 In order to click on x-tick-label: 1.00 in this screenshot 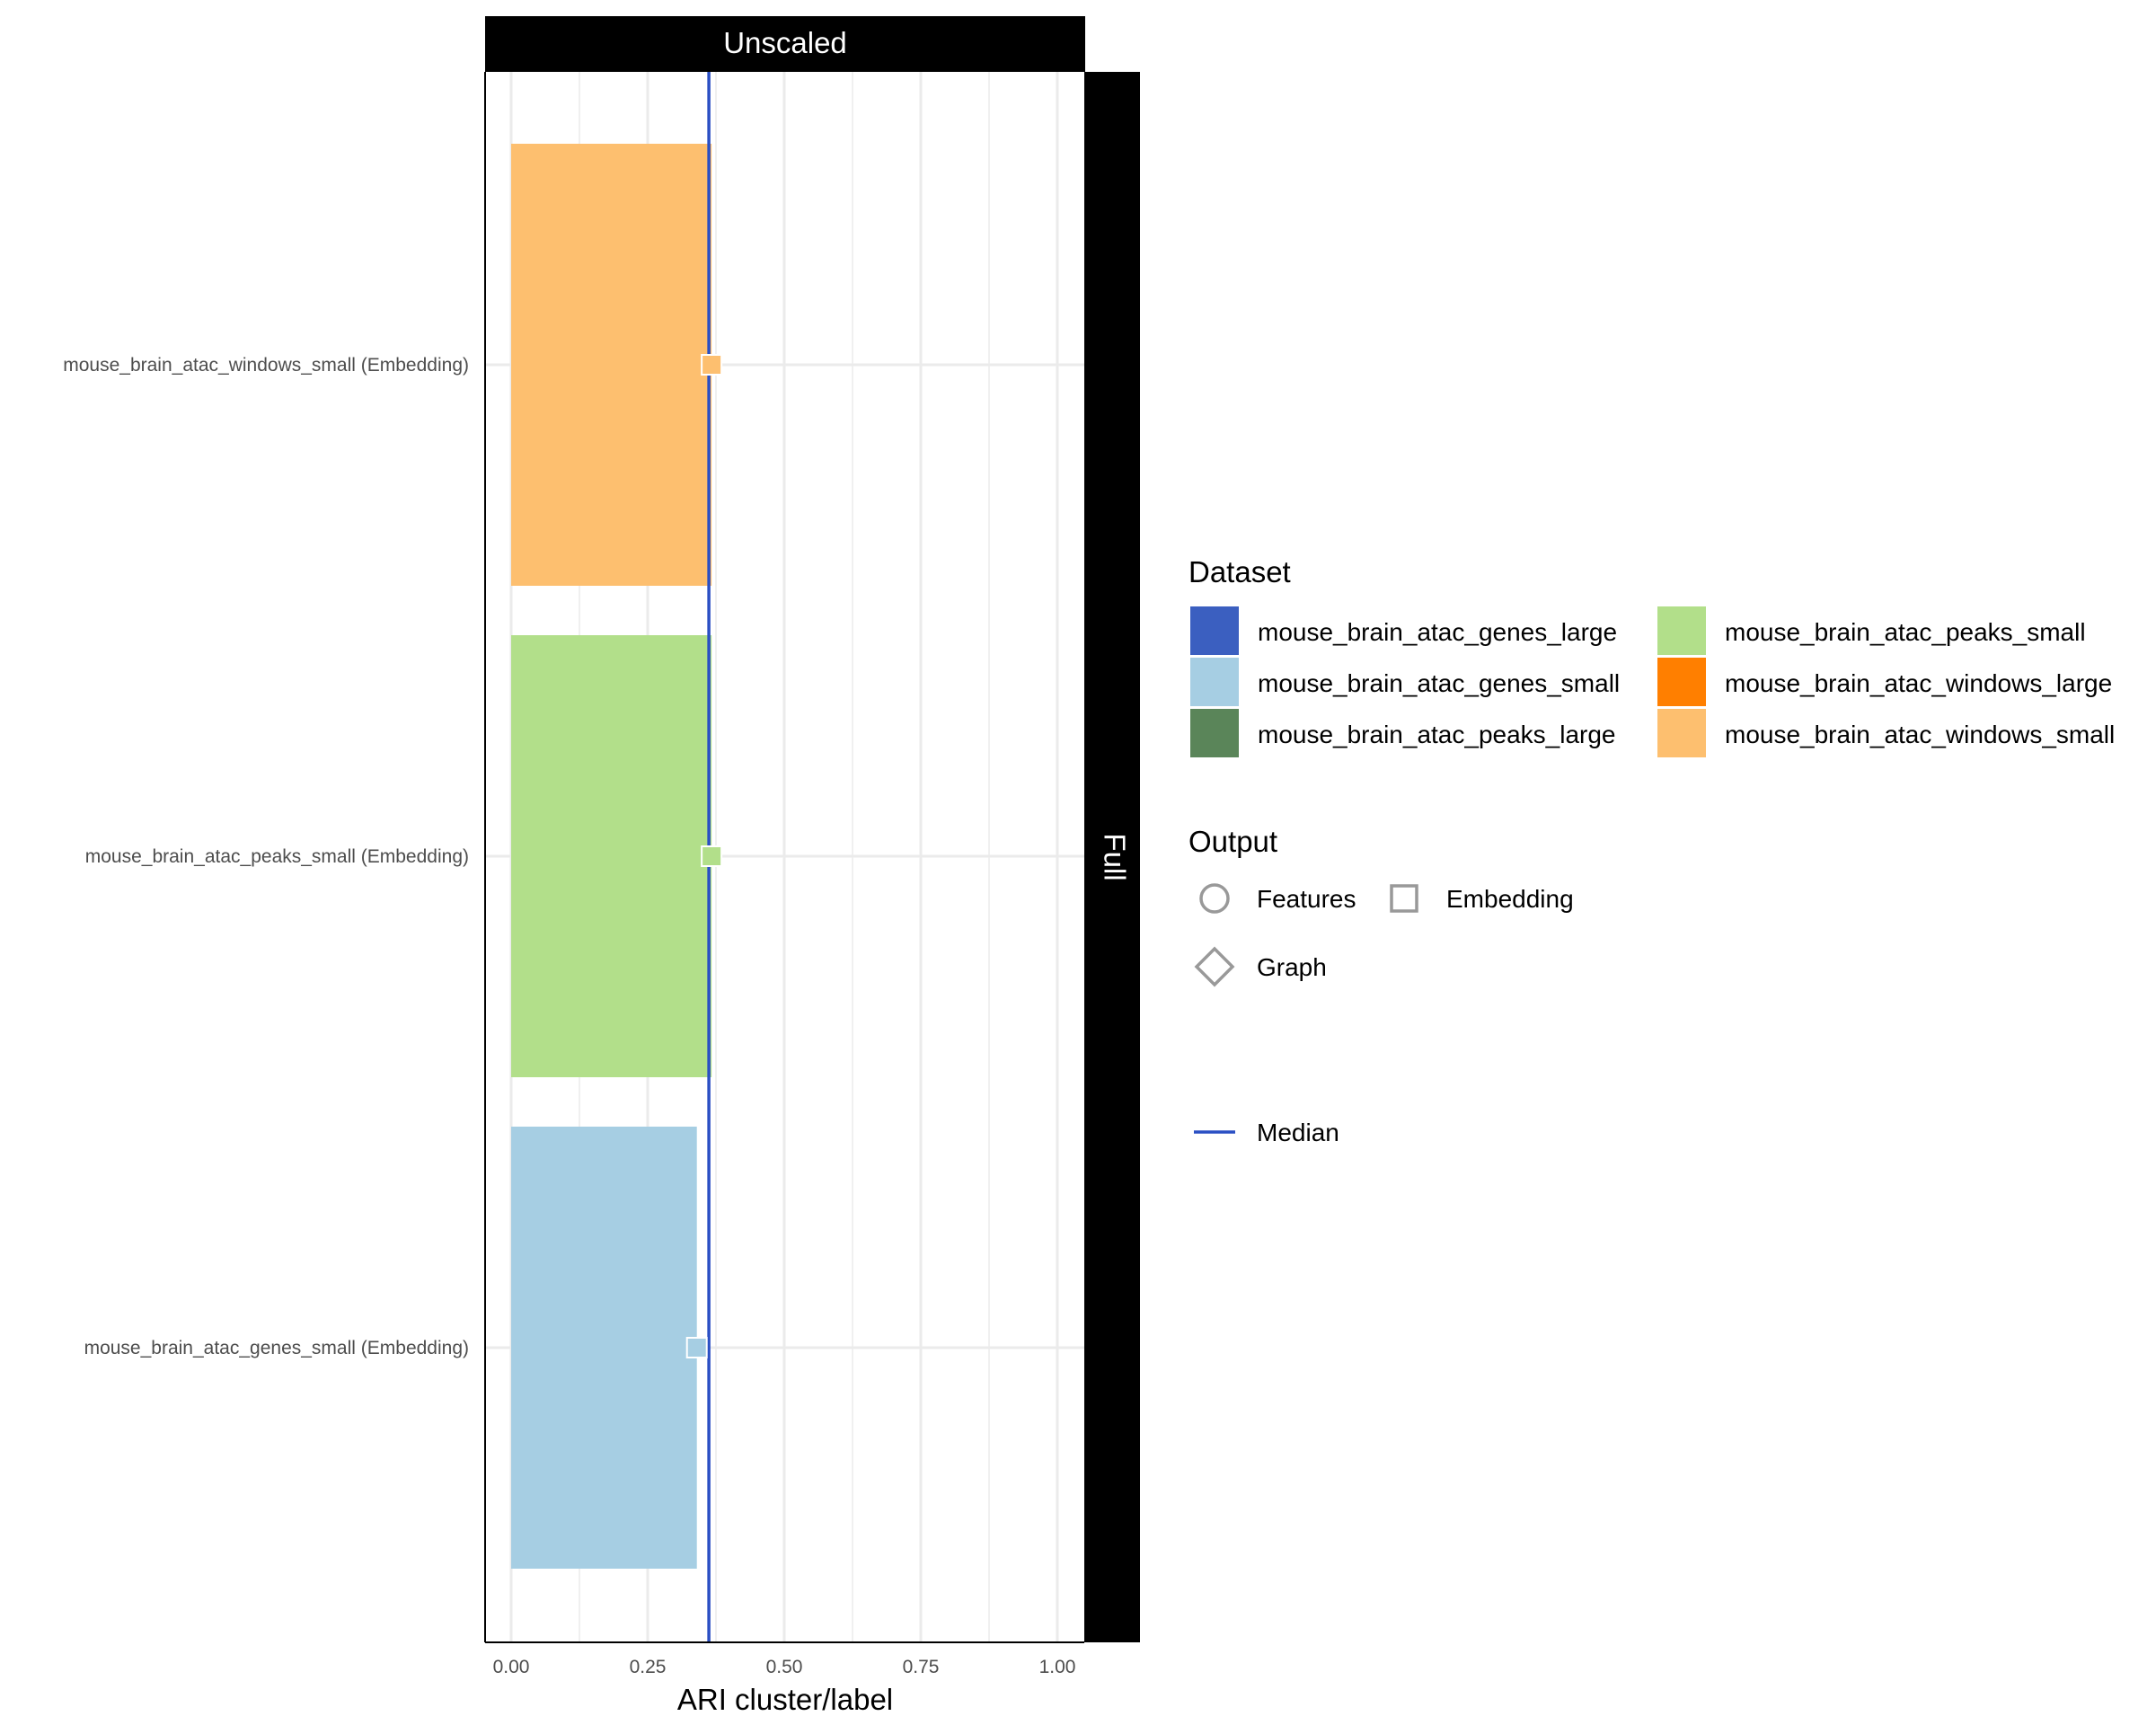, I will do `click(1058, 1667)`.